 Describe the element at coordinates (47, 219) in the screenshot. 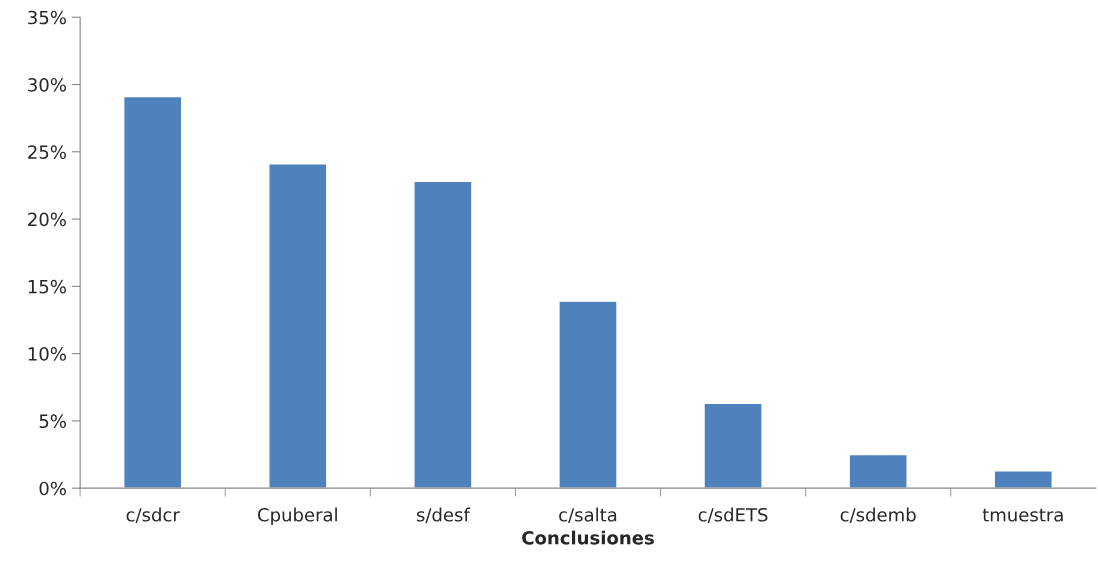

I see `y-tick-label: 20%` at that location.